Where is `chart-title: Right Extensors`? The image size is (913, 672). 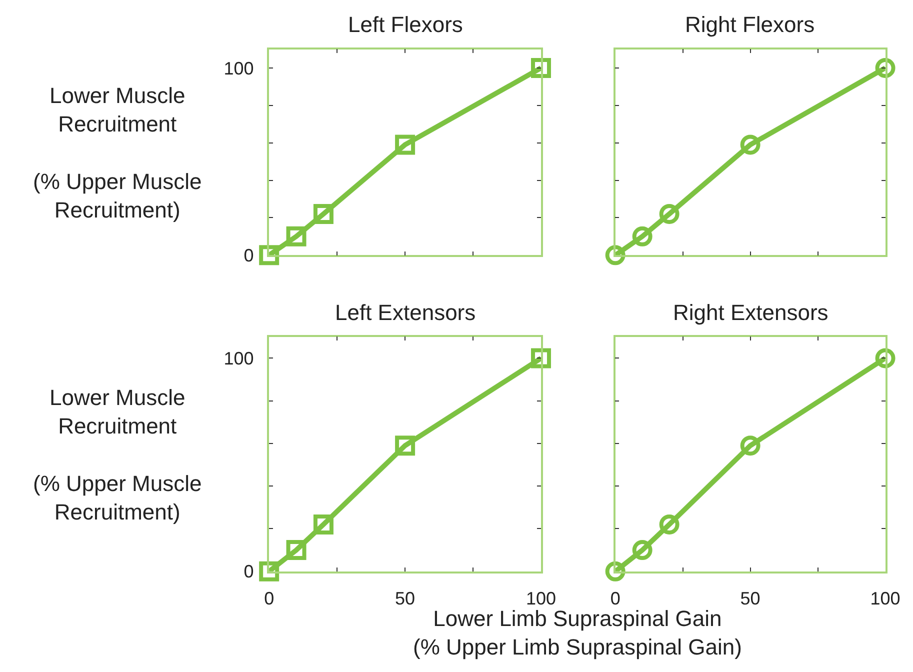
chart-title: Right Extensors is located at coordinates (750, 312).